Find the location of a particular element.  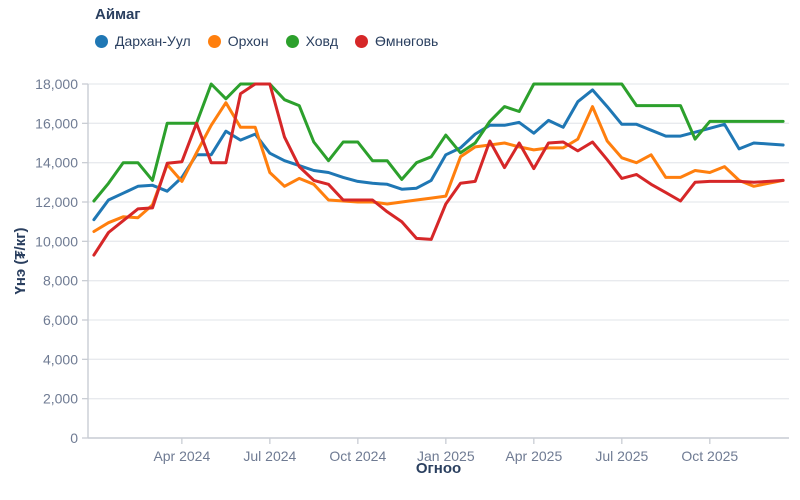

y-tick-label: 12,000 is located at coordinates (56, 202).